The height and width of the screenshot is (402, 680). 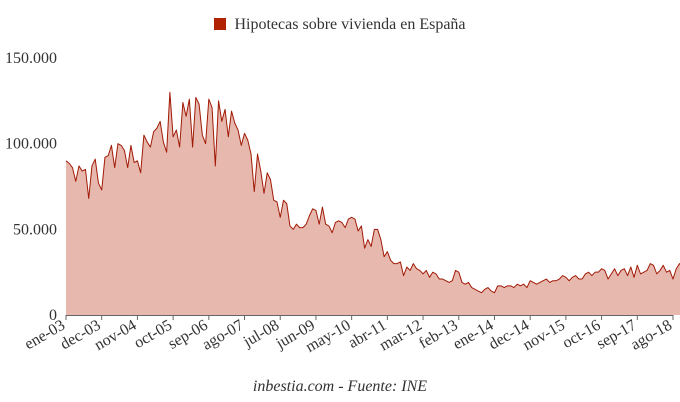 What do you see at coordinates (31, 144) in the screenshot?
I see `y-tick-label: 100.000` at bounding box center [31, 144].